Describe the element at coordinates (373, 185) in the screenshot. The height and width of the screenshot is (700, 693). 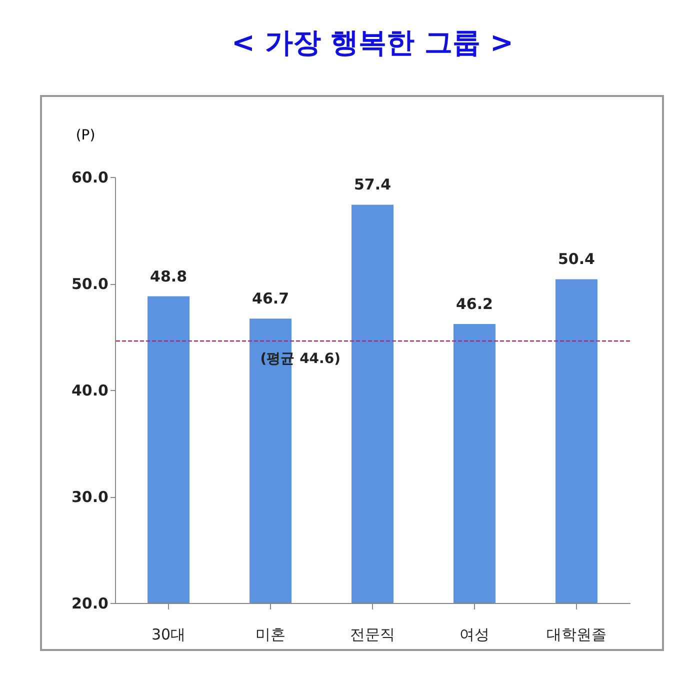
I see `data-label: 57.4` at that location.